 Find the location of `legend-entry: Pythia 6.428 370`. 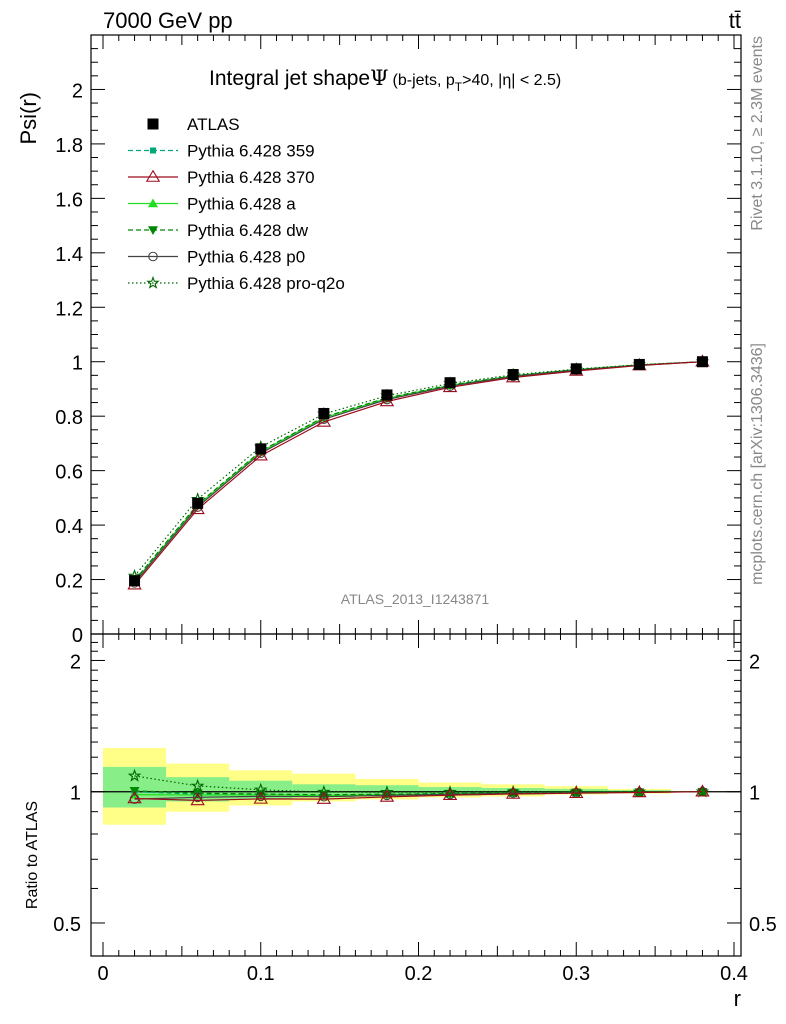

legend-entry: Pythia 6.428 370 is located at coordinates (221, 177).